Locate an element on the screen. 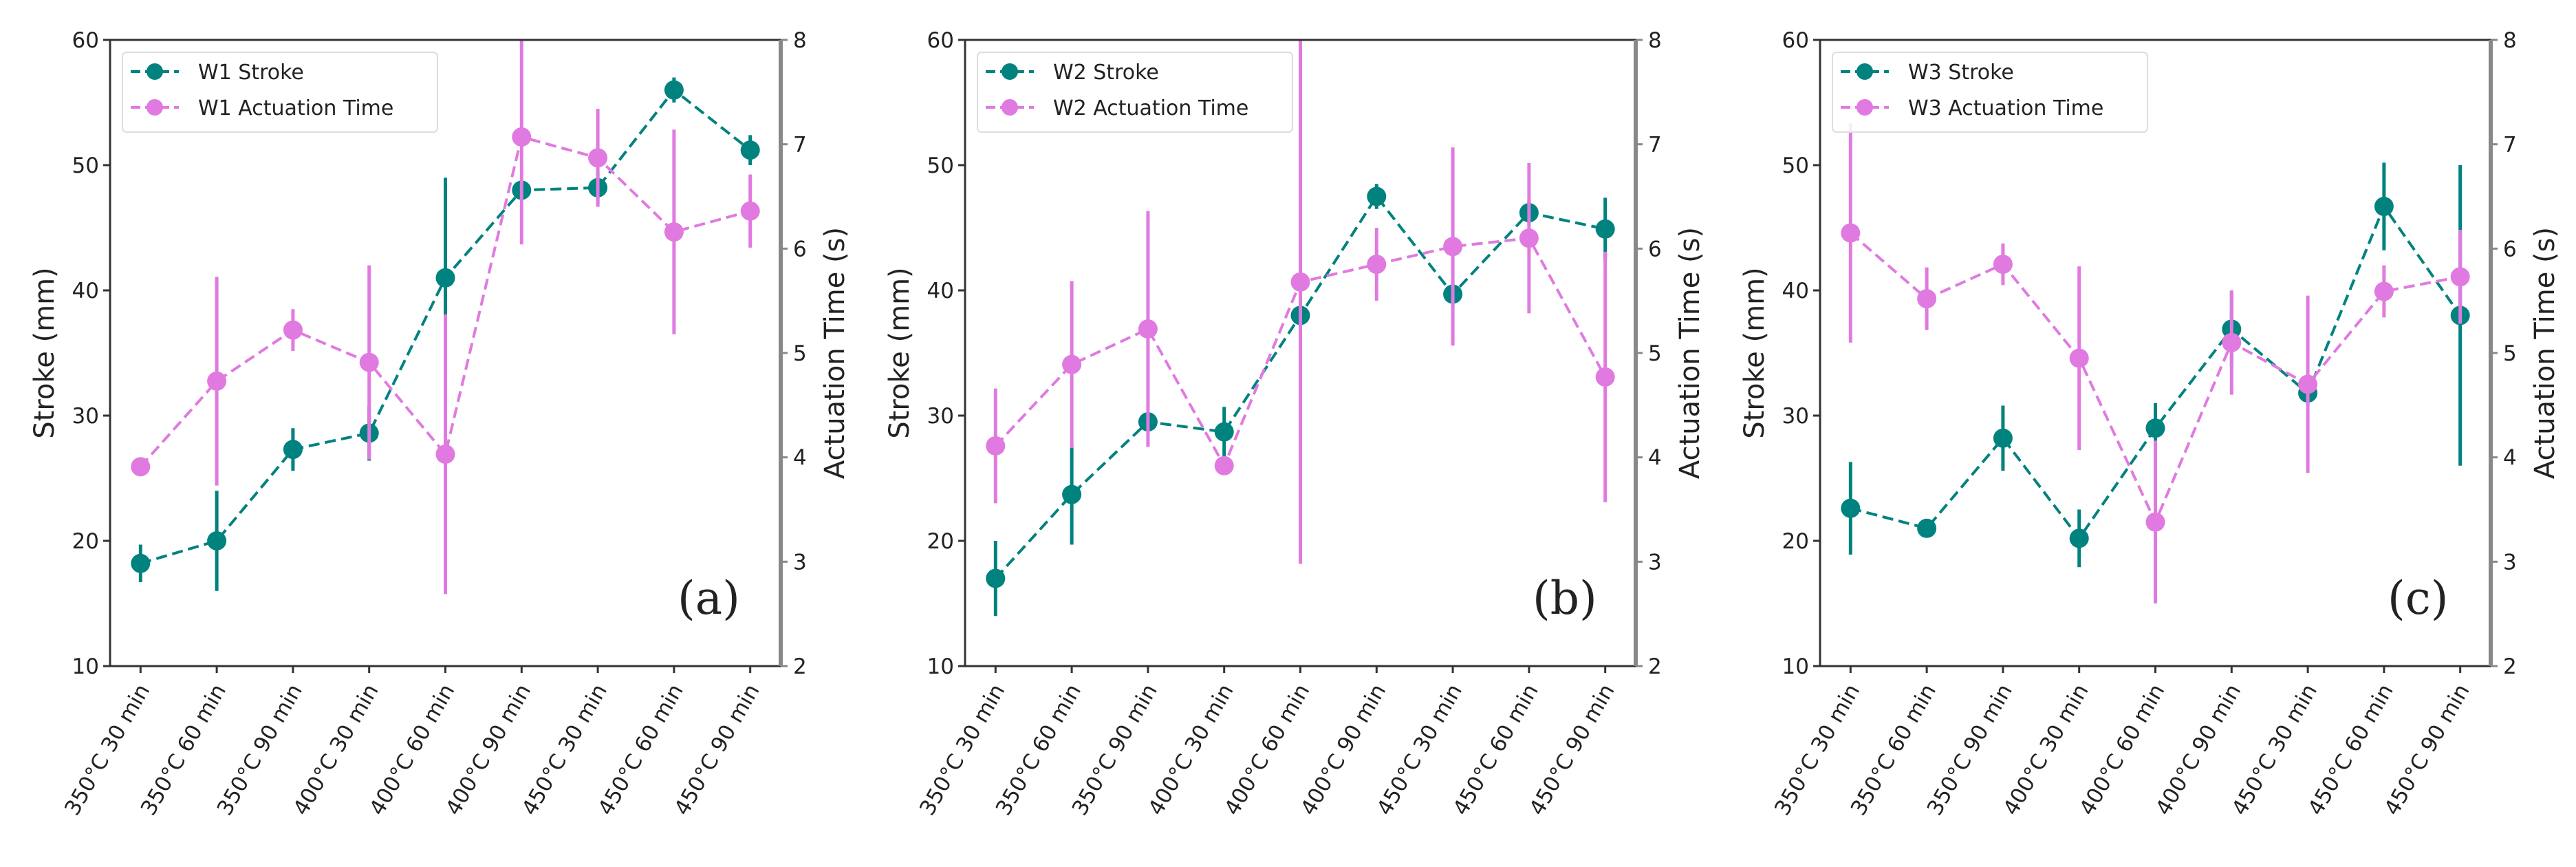 Image resolution: width=2576 pixels, height=867 pixels. legend: W3 Stroke W3 Actuation Time is located at coordinates (1990, 93).